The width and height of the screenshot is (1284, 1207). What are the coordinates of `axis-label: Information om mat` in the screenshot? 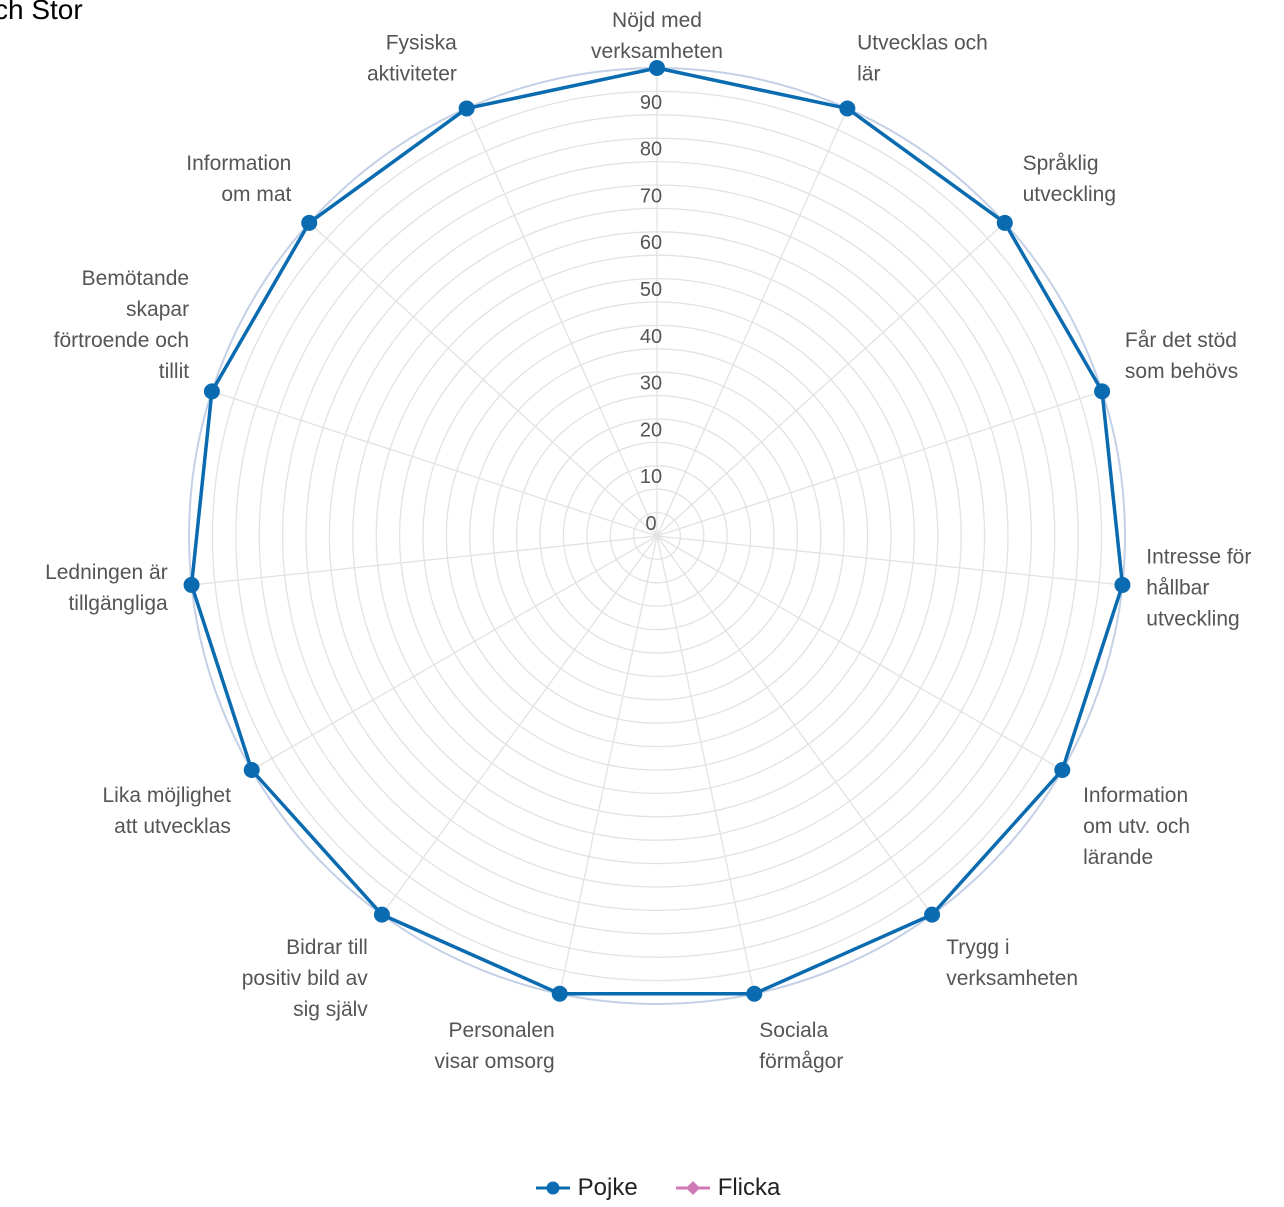 It's located at (238, 179).